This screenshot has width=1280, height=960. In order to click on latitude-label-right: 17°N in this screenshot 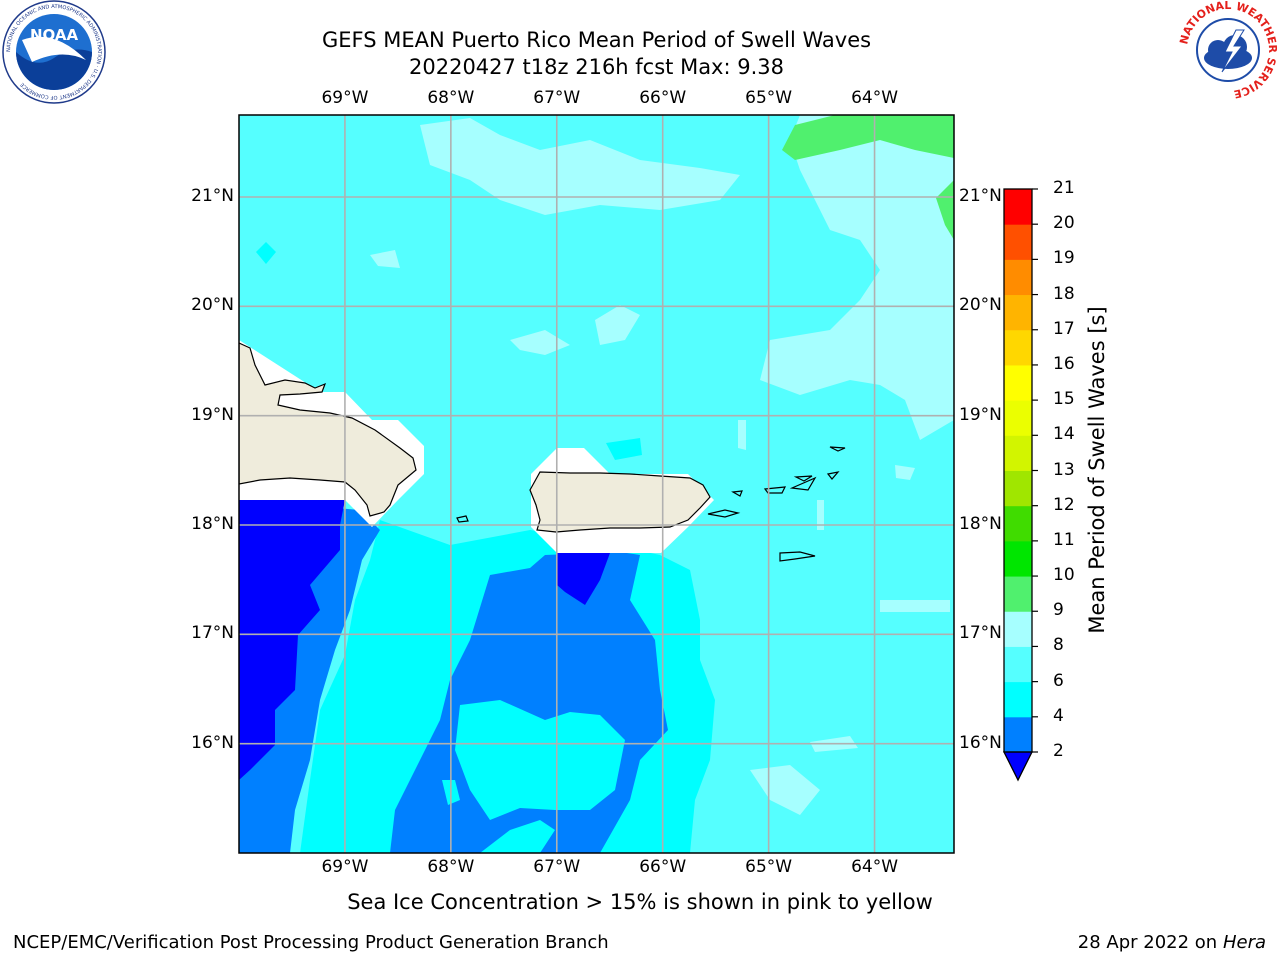, I will do `click(980, 633)`.